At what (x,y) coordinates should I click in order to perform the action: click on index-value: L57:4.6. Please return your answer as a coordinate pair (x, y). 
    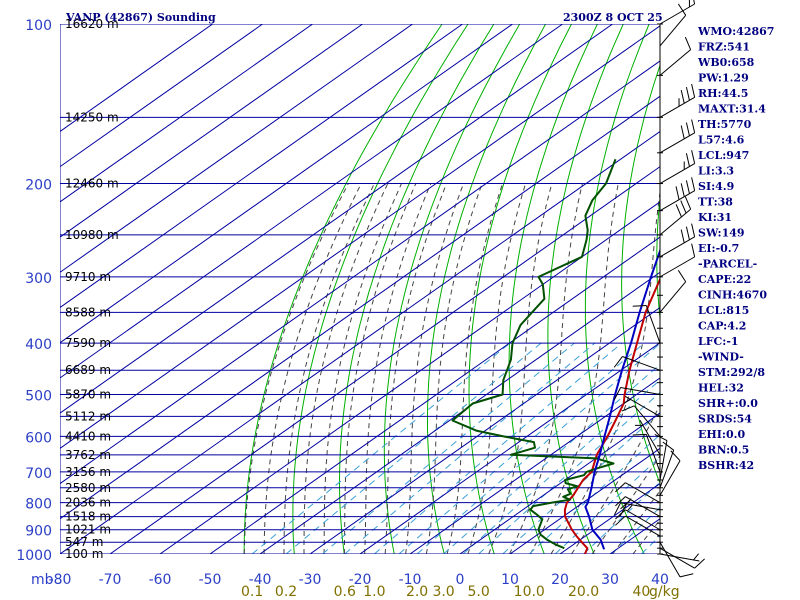
    Looking at the image, I should click on (721, 140).